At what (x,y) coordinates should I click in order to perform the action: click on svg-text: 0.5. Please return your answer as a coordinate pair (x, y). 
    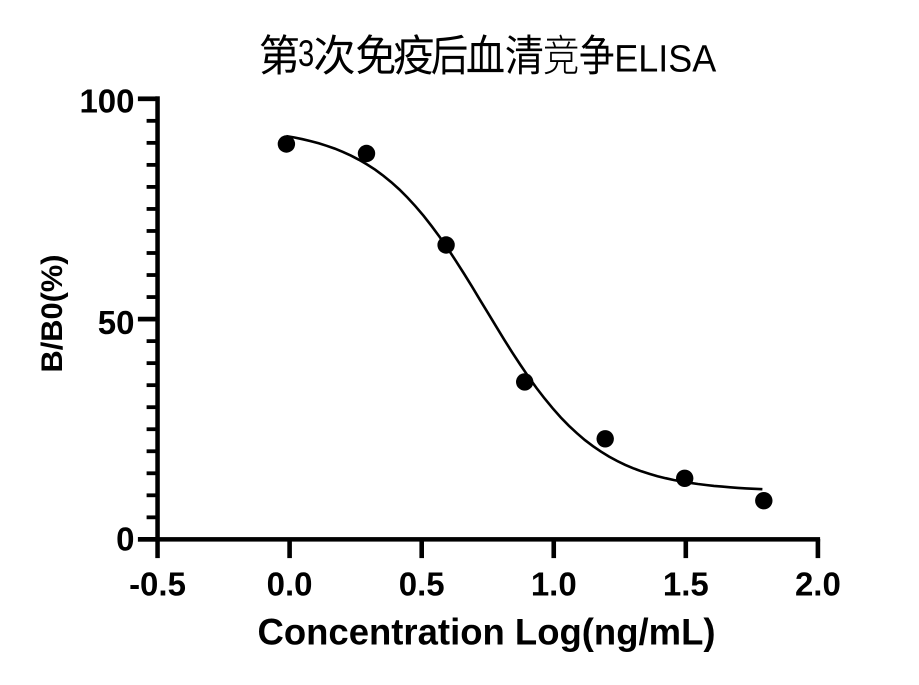
    Looking at the image, I should click on (422, 584).